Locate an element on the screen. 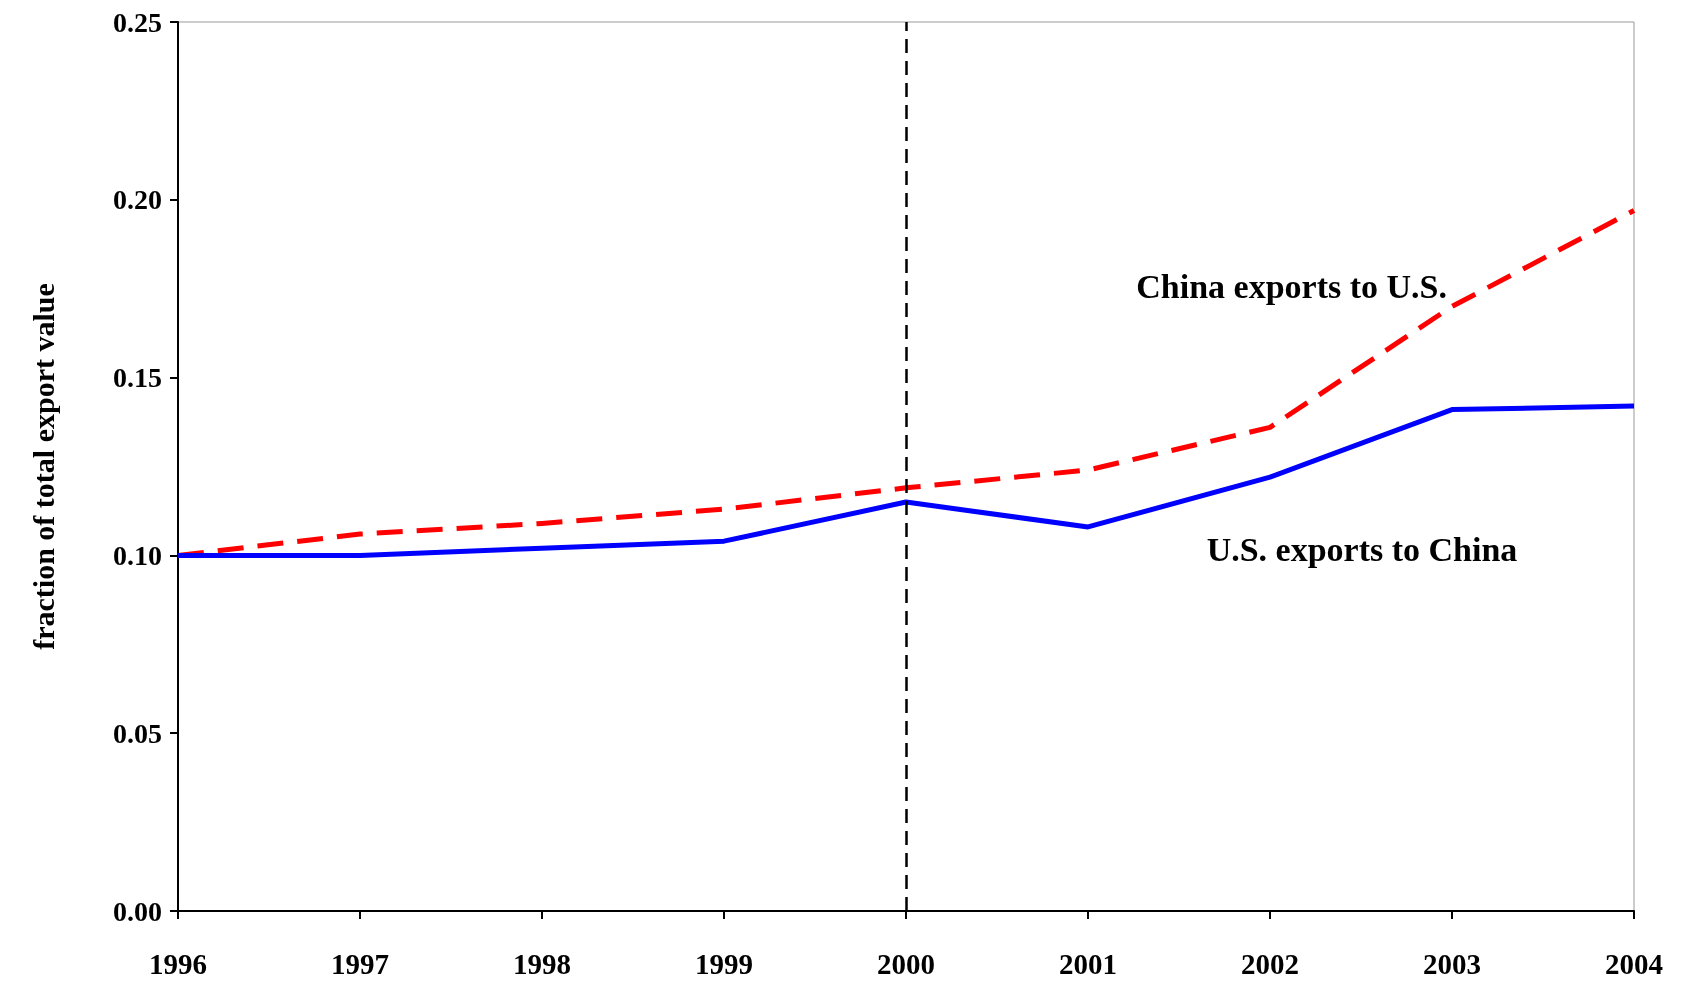  y-tick-label: 0.05 is located at coordinates (137, 733).